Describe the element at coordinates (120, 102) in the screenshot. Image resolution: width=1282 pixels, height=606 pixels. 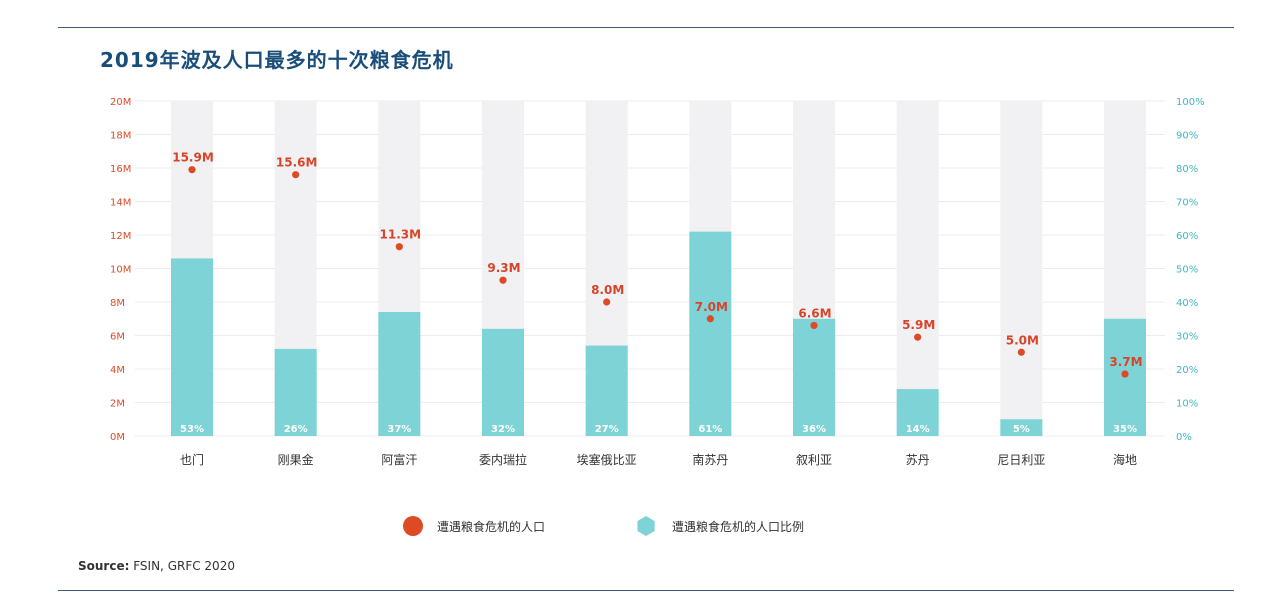
I see `left-axis-tick-label: 20M` at that location.